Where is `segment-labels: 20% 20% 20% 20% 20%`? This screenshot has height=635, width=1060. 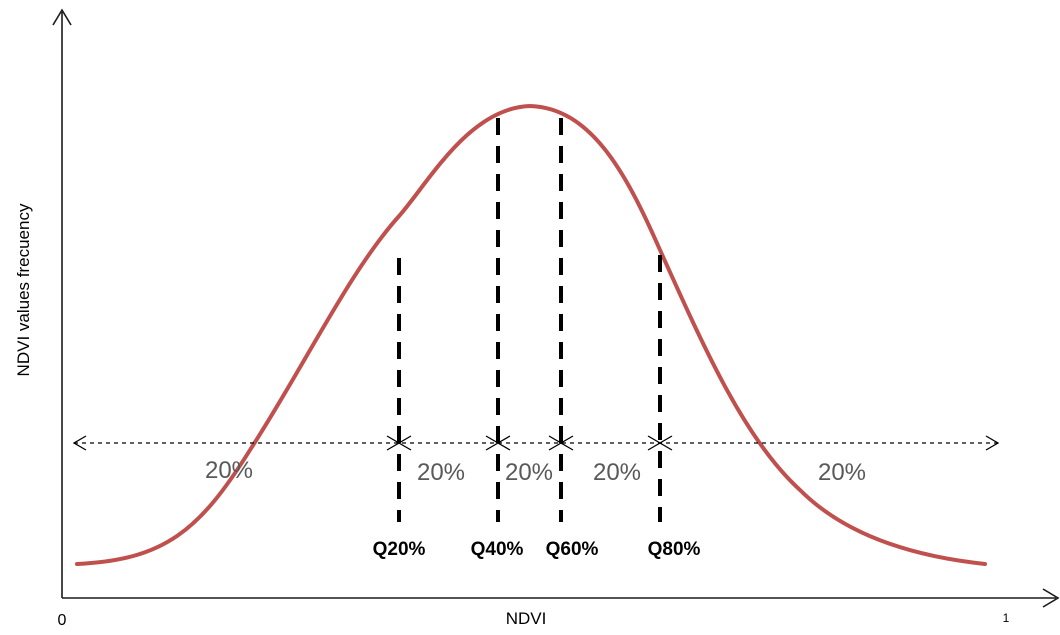 segment-labels: 20% 20% 20% 20% 20% is located at coordinates (535, 471).